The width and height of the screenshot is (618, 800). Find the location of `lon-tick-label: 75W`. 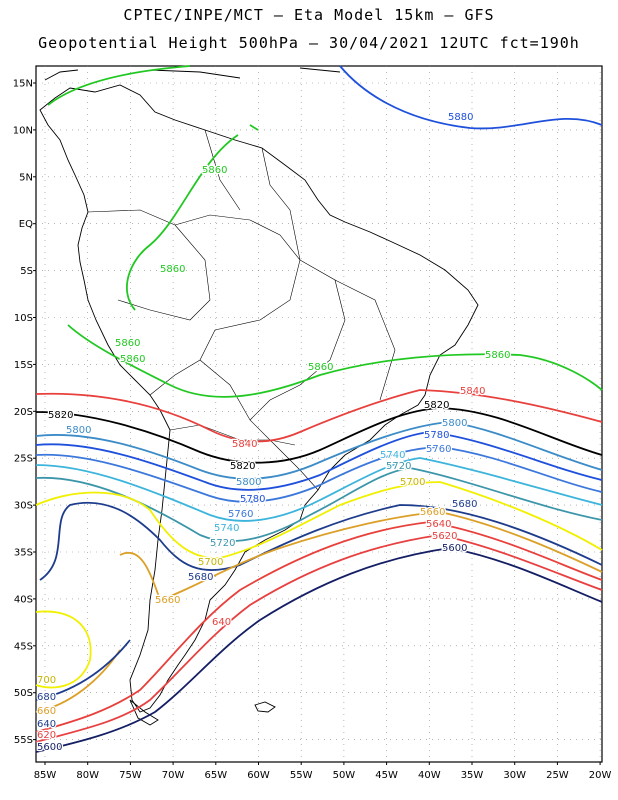

lon-tick-label: 75W is located at coordinates (130, 775).